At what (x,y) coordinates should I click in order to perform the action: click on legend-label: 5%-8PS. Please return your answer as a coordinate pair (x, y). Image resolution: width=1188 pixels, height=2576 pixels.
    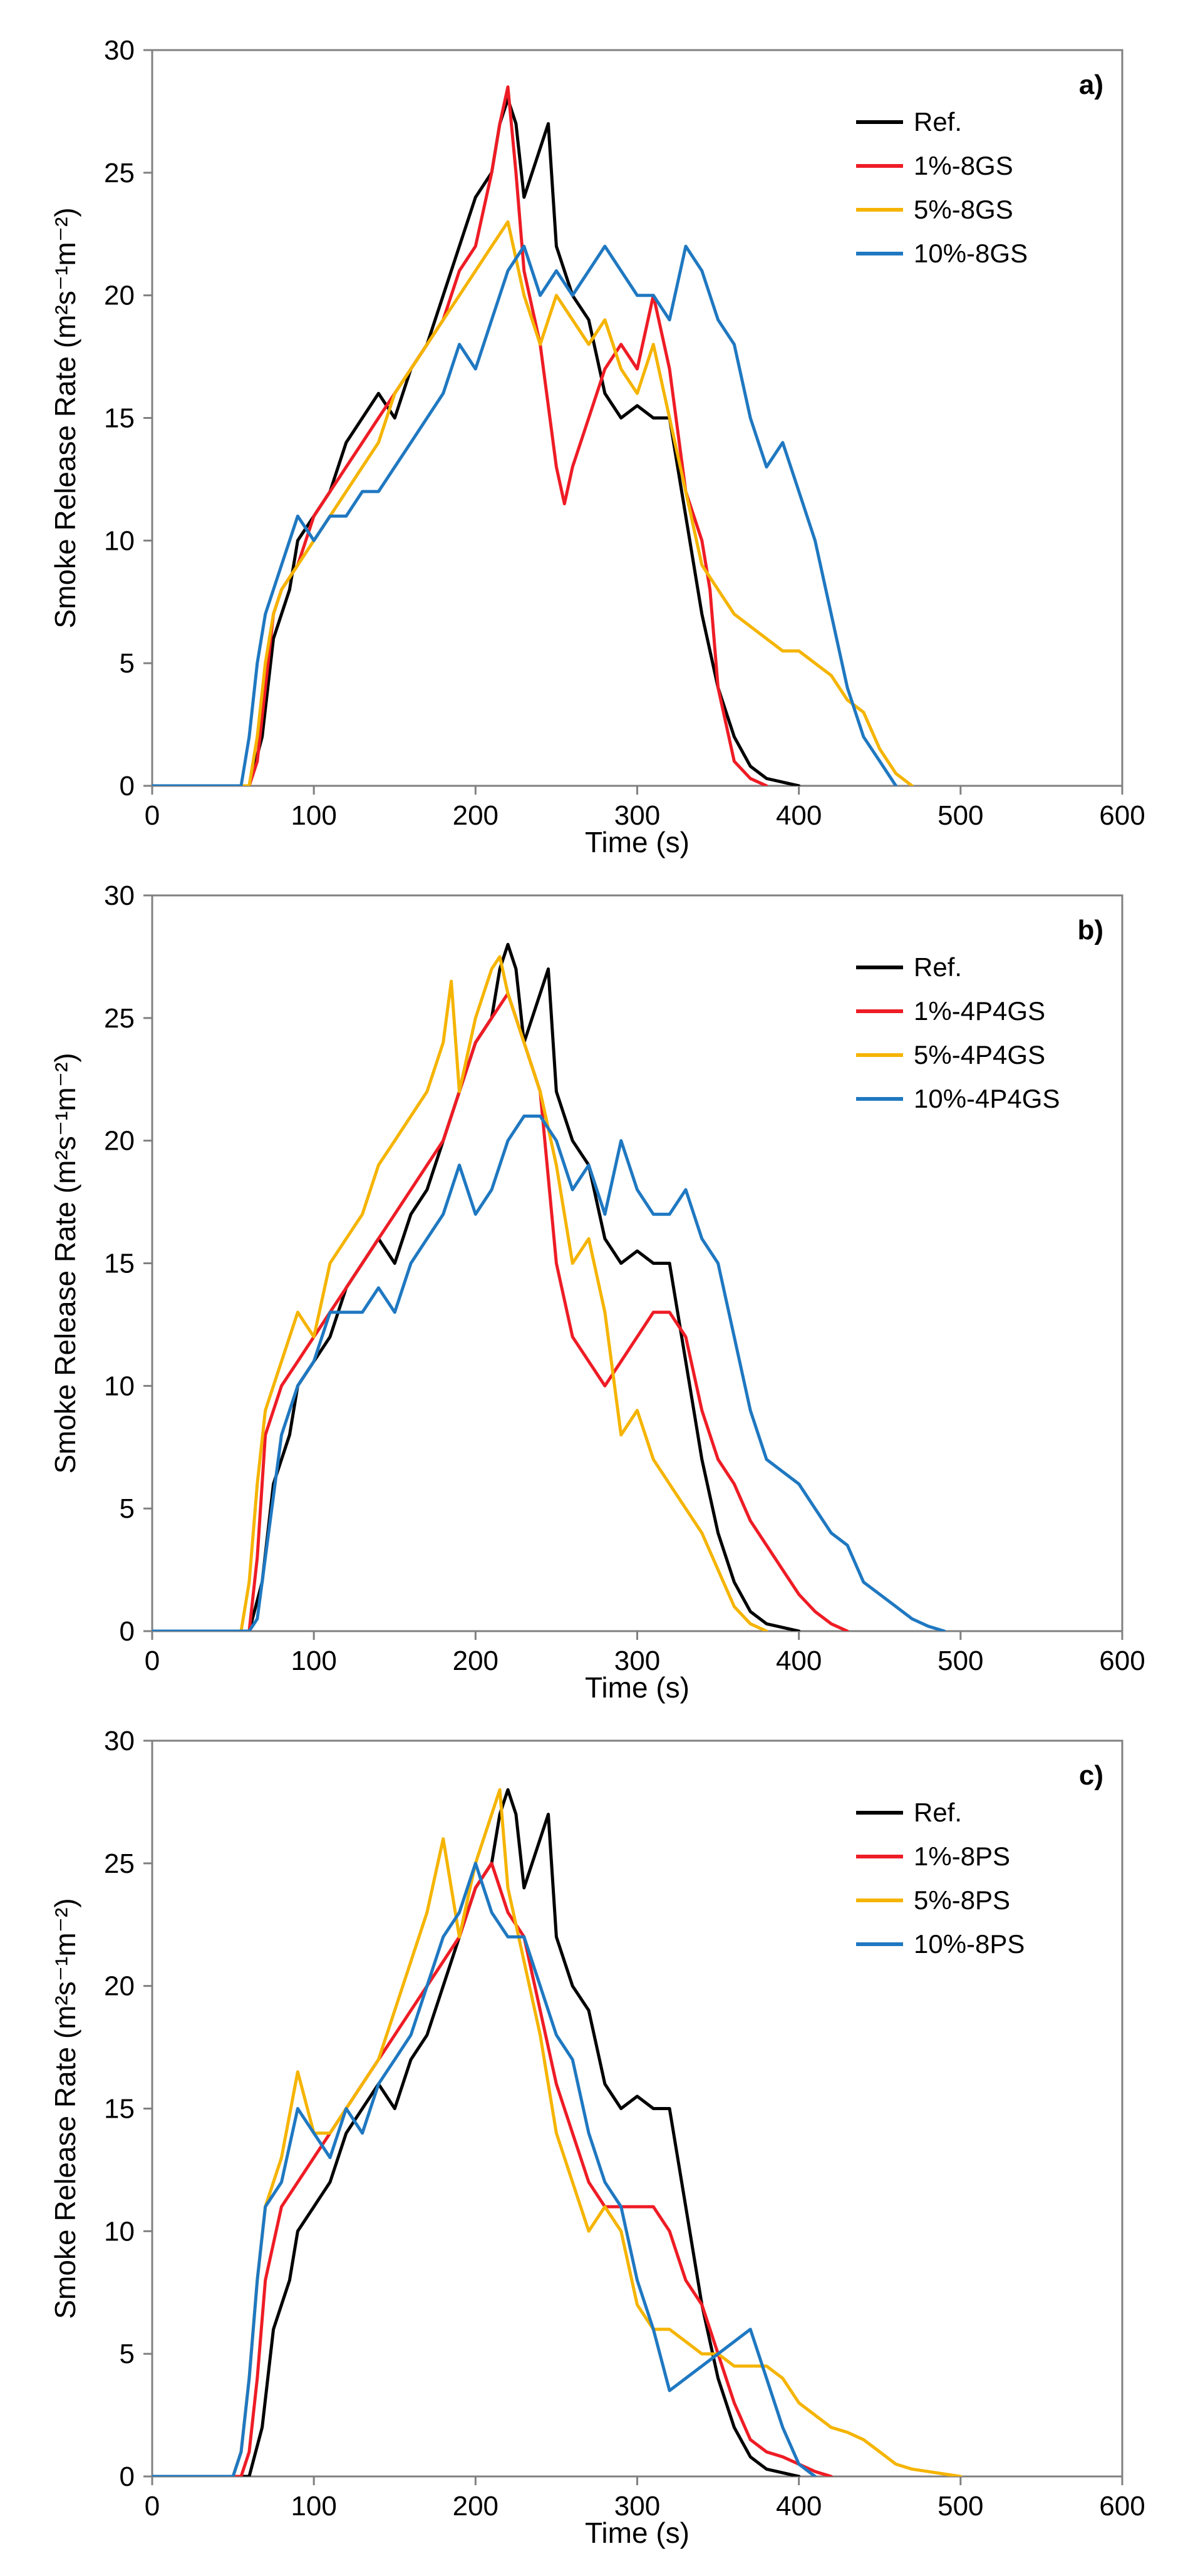
    Looking at the image, I should click on (962, 1900).